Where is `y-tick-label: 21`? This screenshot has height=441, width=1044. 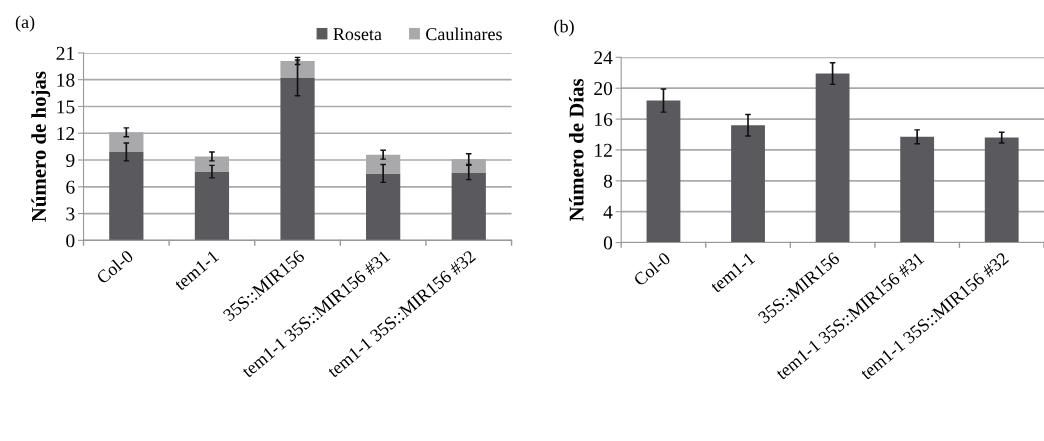 y-tick-label: 21 is located at coordinates (65, 53).